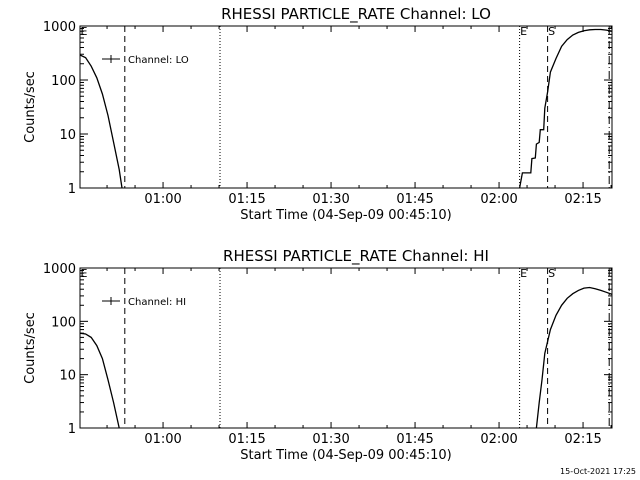 This screenshot has height=480, width=640. What do you see at coordinates (598, 471) in the screenshot?
I see `footer-timestamp: 15-Oct-2021 17:25` at bounding box center [598, 471].